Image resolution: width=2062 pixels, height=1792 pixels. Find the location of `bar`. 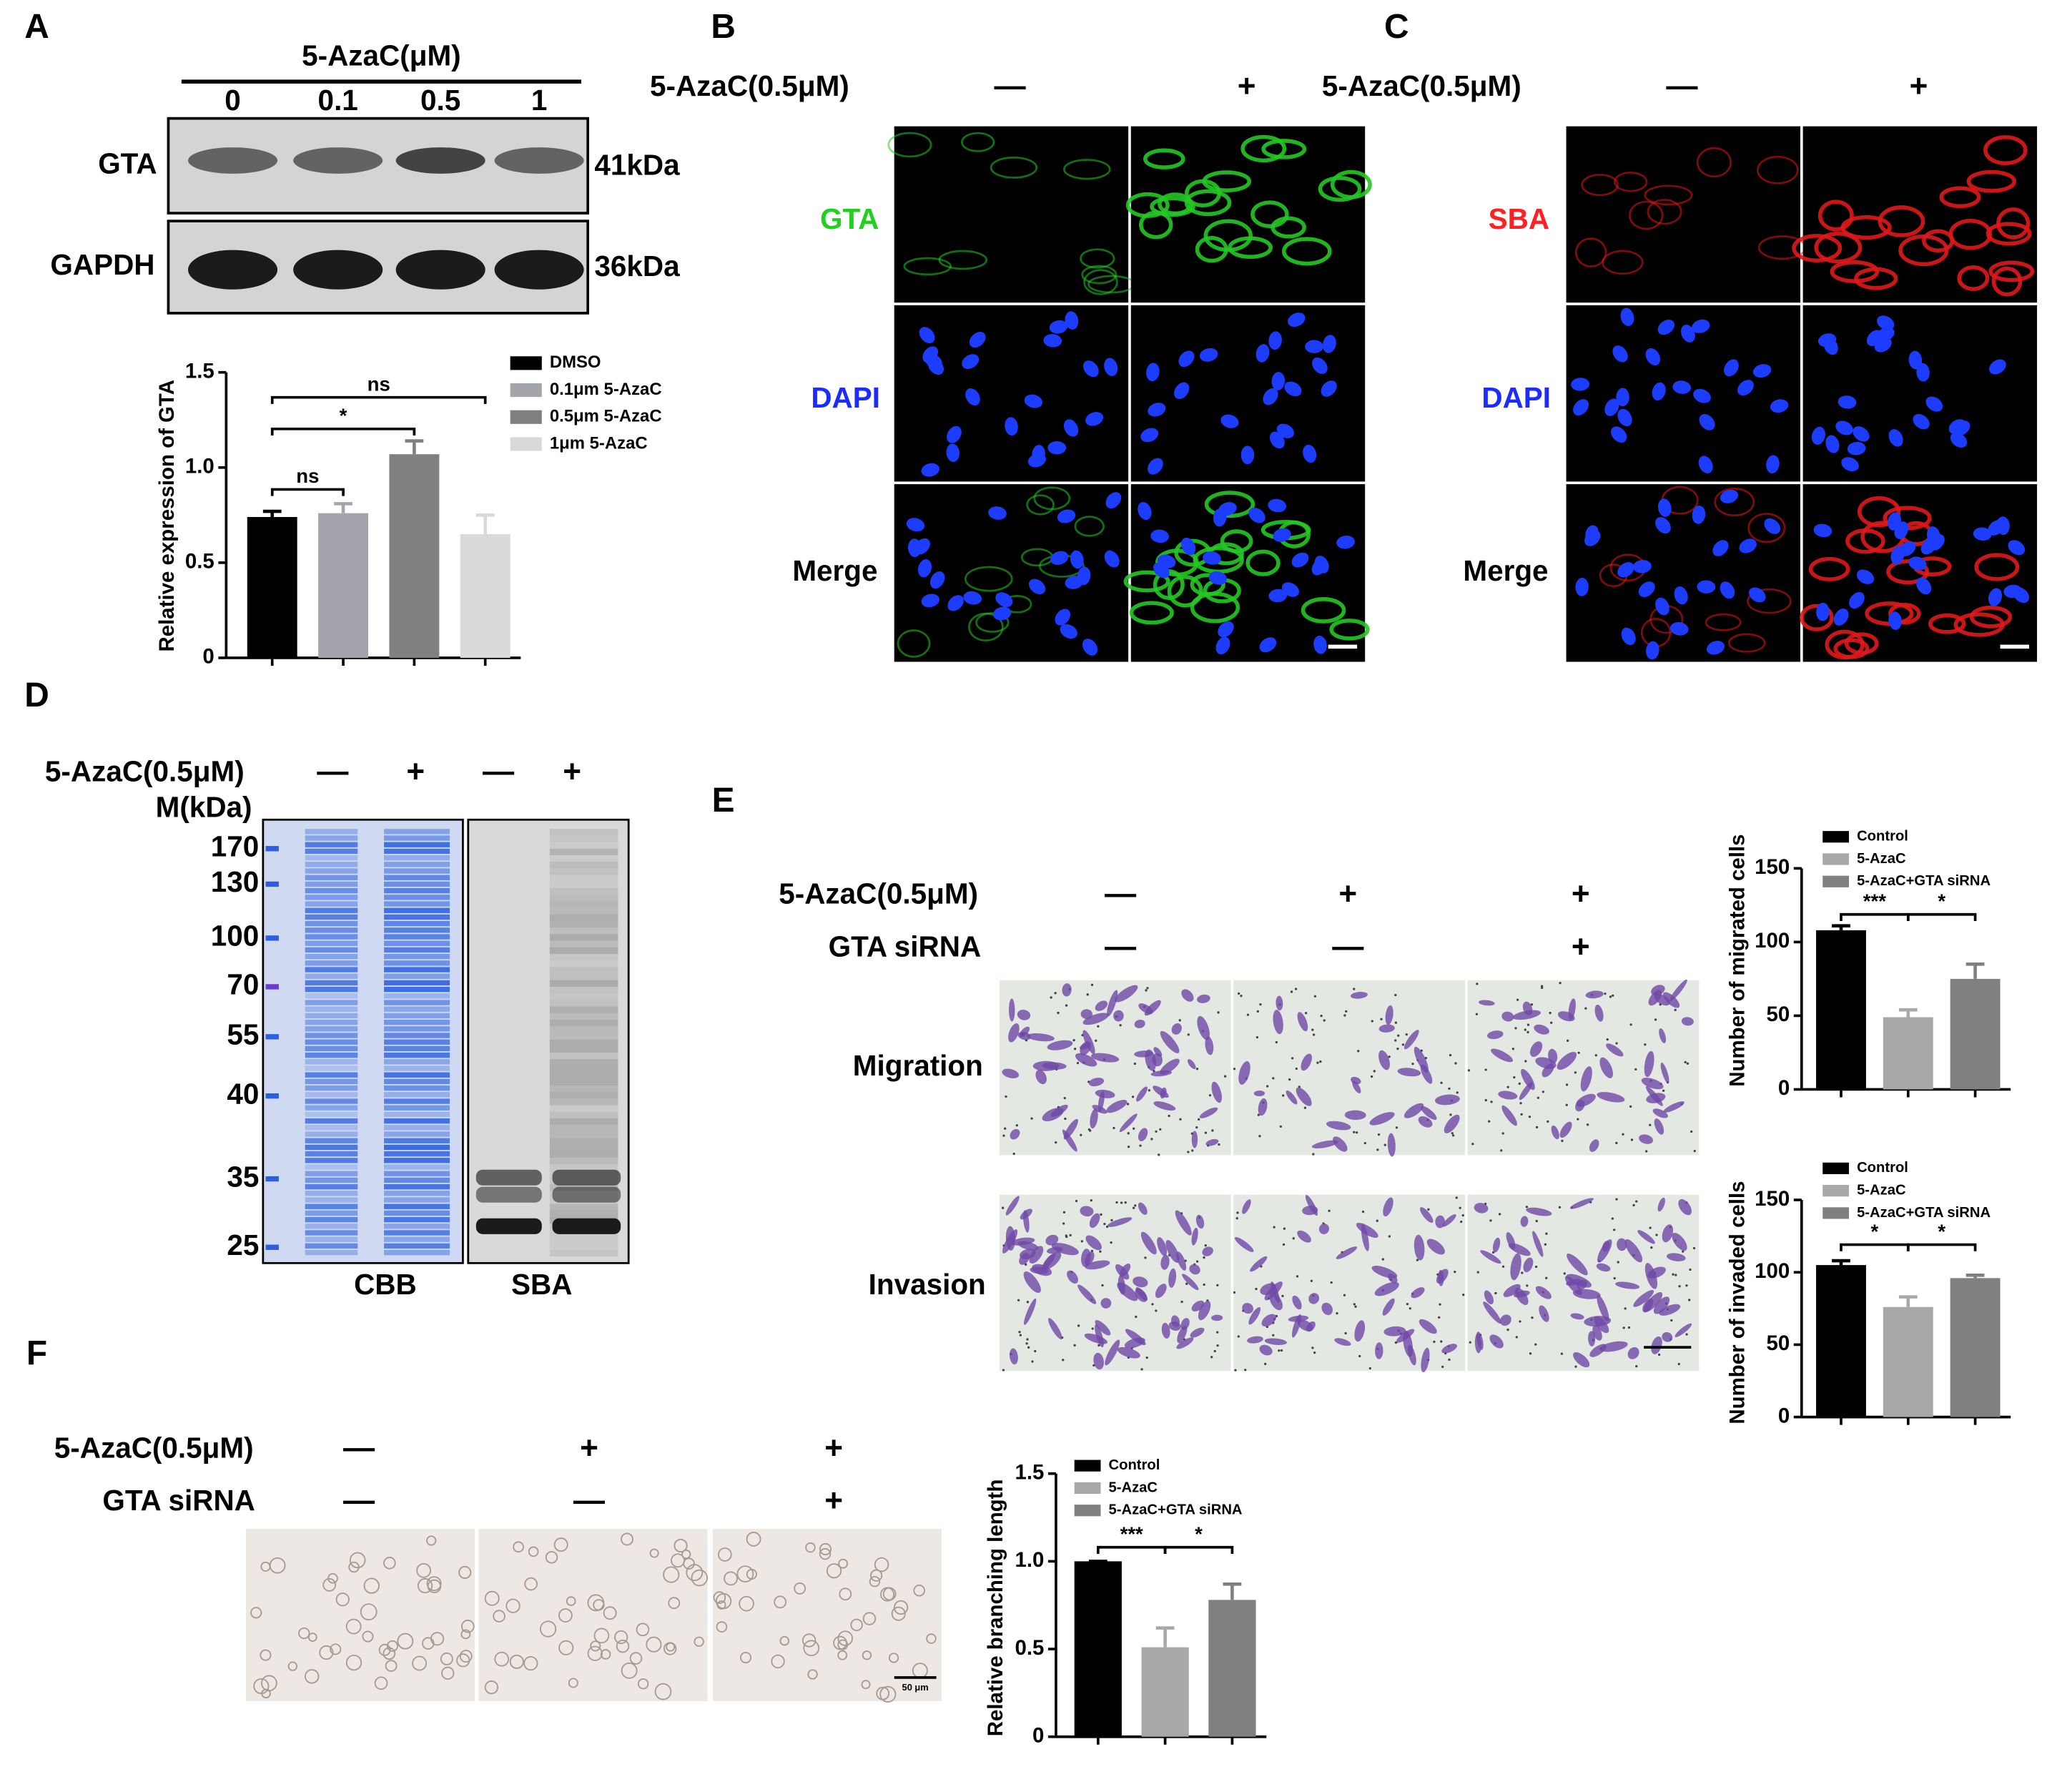

bar is located at coordinates (1098, 1649).